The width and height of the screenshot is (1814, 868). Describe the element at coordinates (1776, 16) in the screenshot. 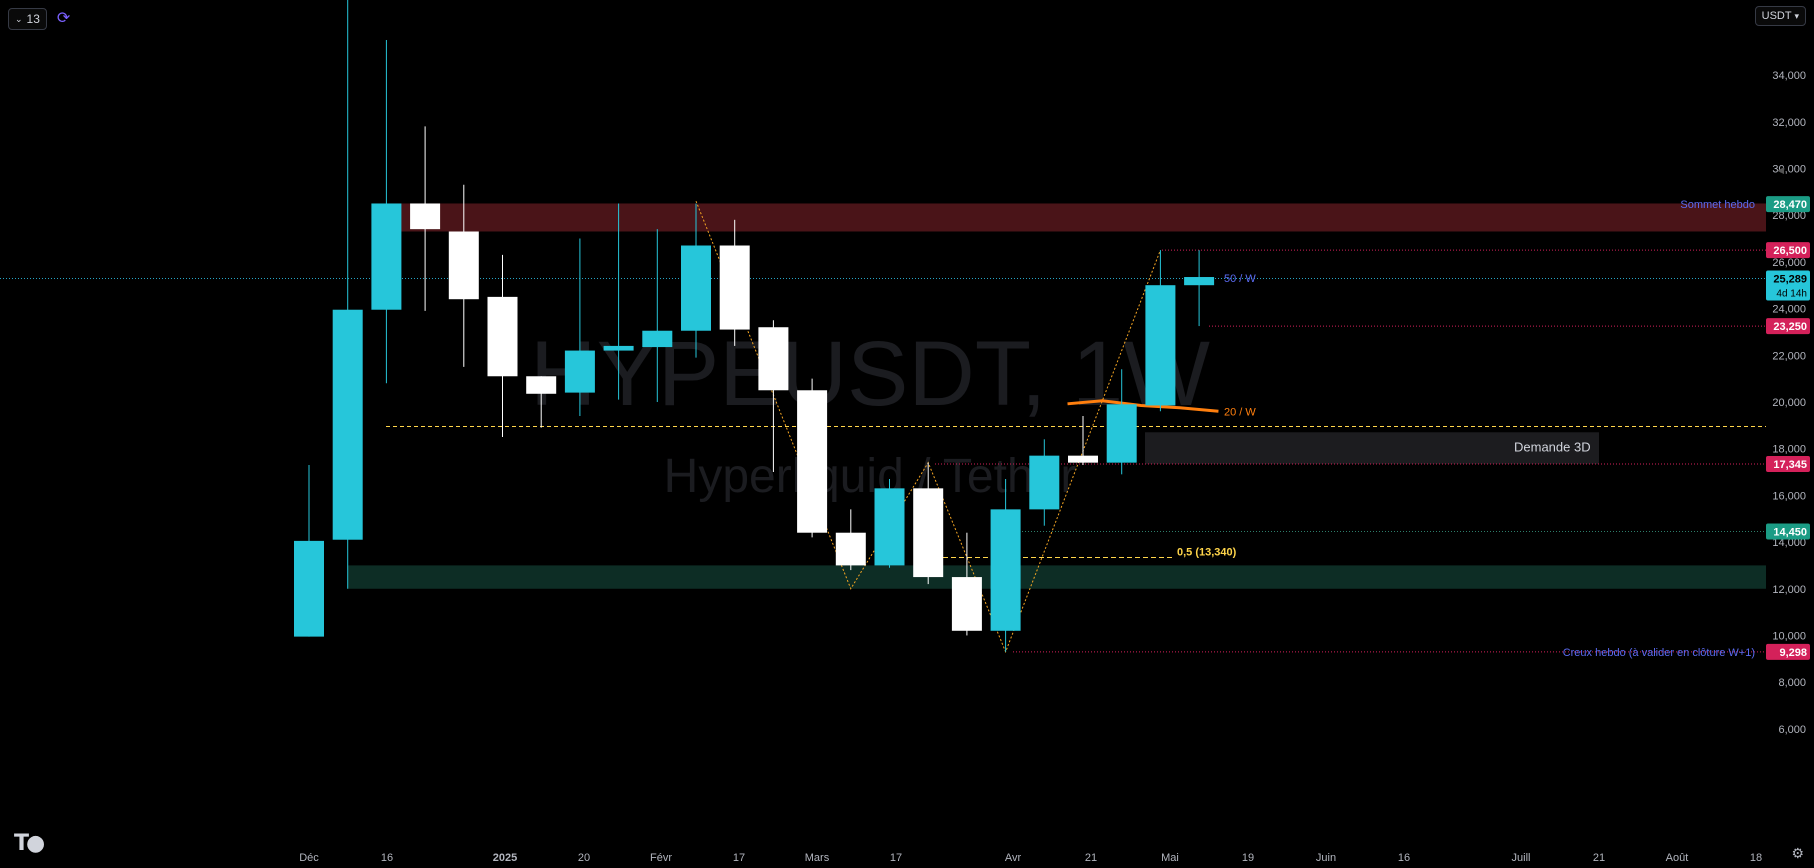

I see `currency-label: USDT` at that location.